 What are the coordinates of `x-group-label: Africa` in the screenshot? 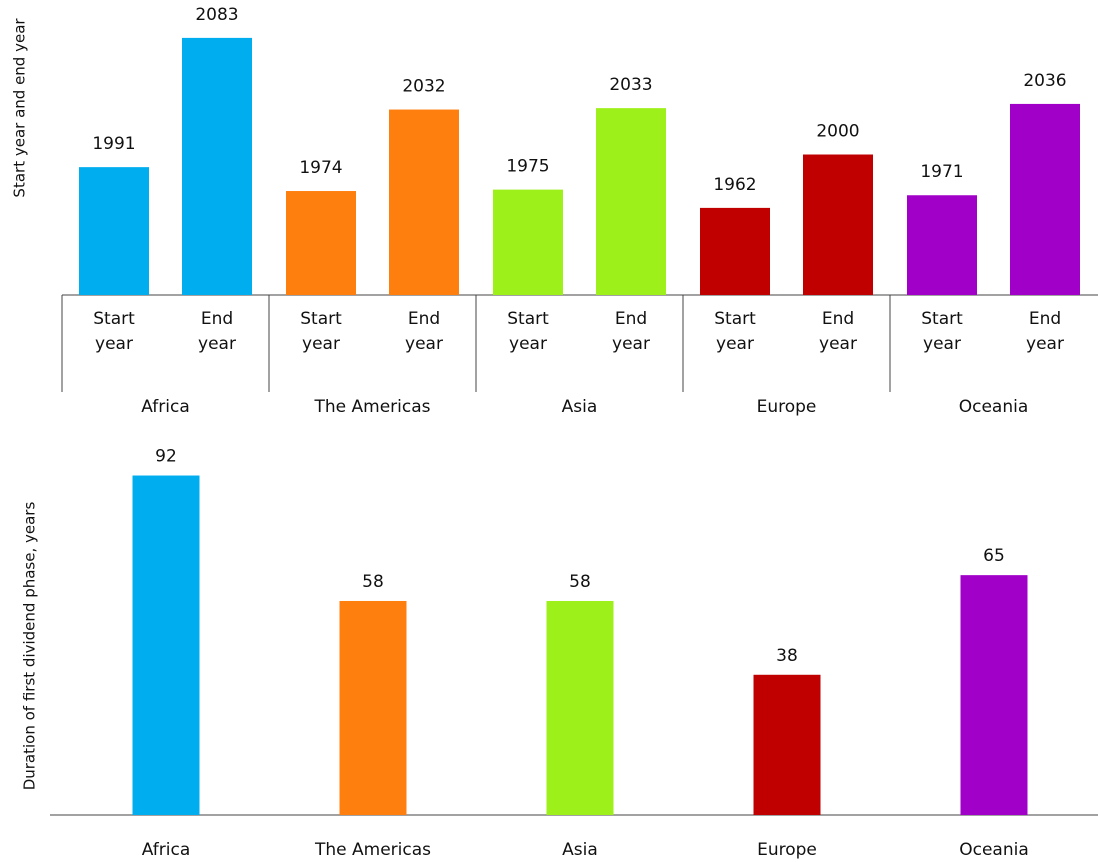 It's located at (165, 407).